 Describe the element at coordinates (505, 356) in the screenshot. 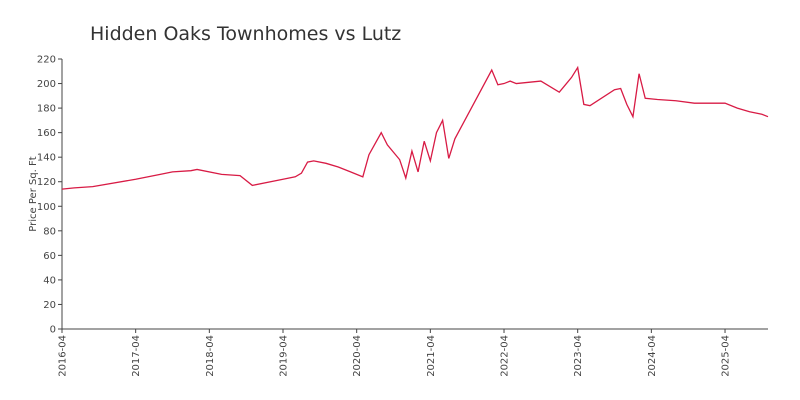

I see `x-tick-label: 2022-04` at that location.